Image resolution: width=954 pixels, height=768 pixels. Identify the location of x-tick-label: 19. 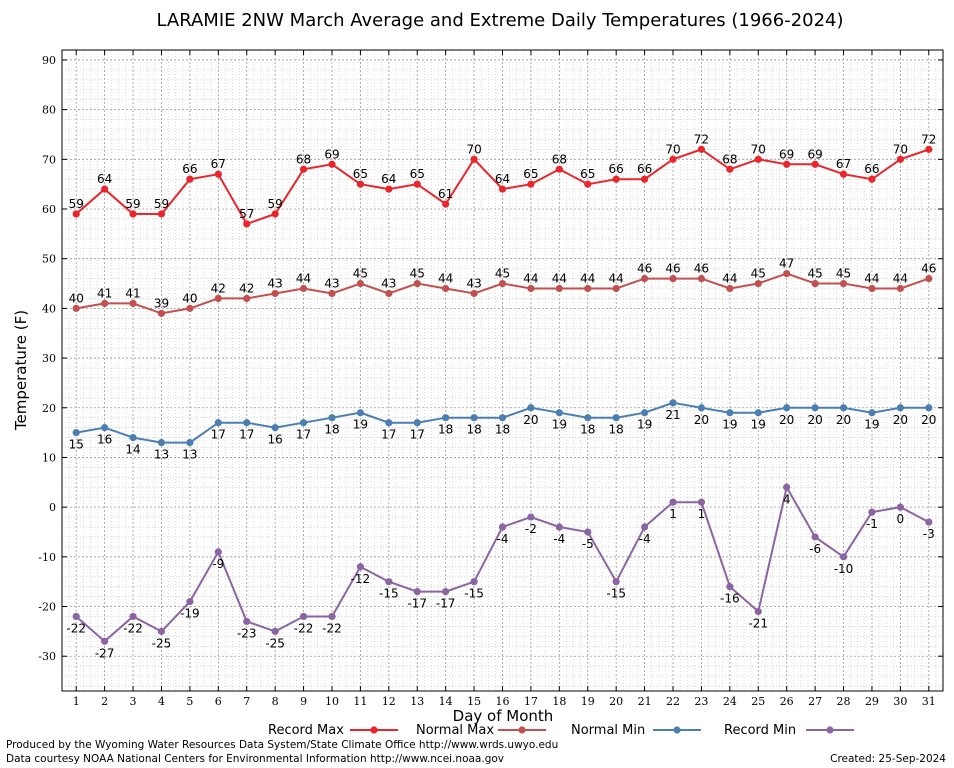
(588, 701).